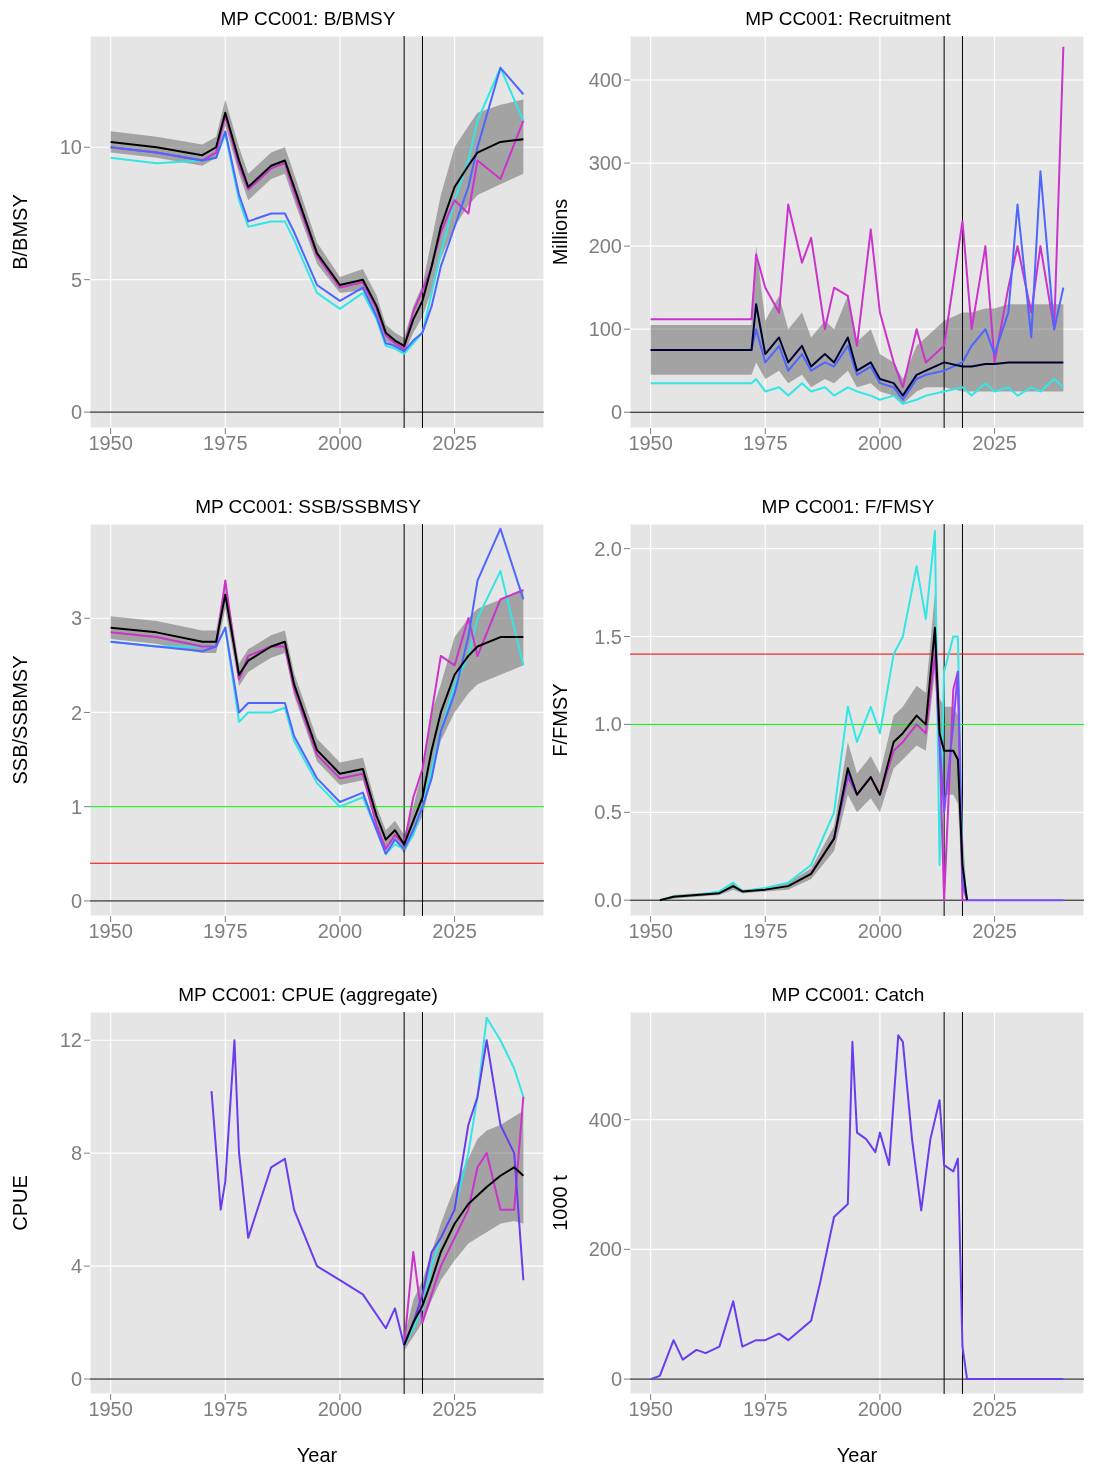 The image size is (1096, 1479). I want to click on y-axis-title: CPUE, so click(20, 1203).